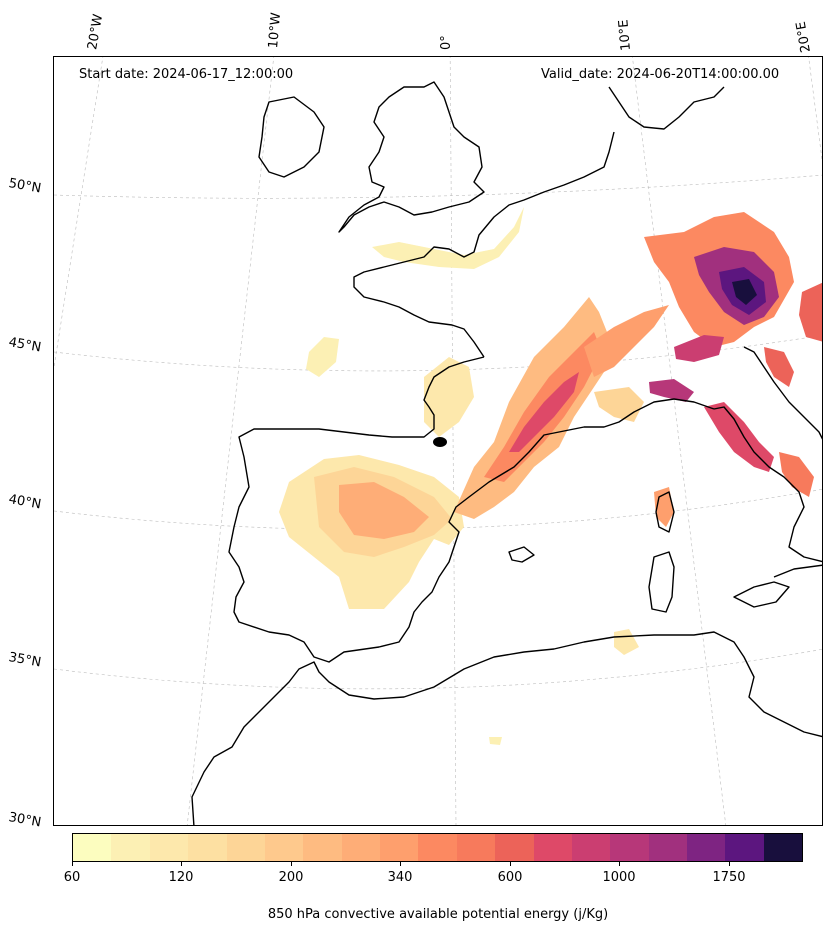  I want to click on colorbar-tick-label: 200, so click(291, 877).